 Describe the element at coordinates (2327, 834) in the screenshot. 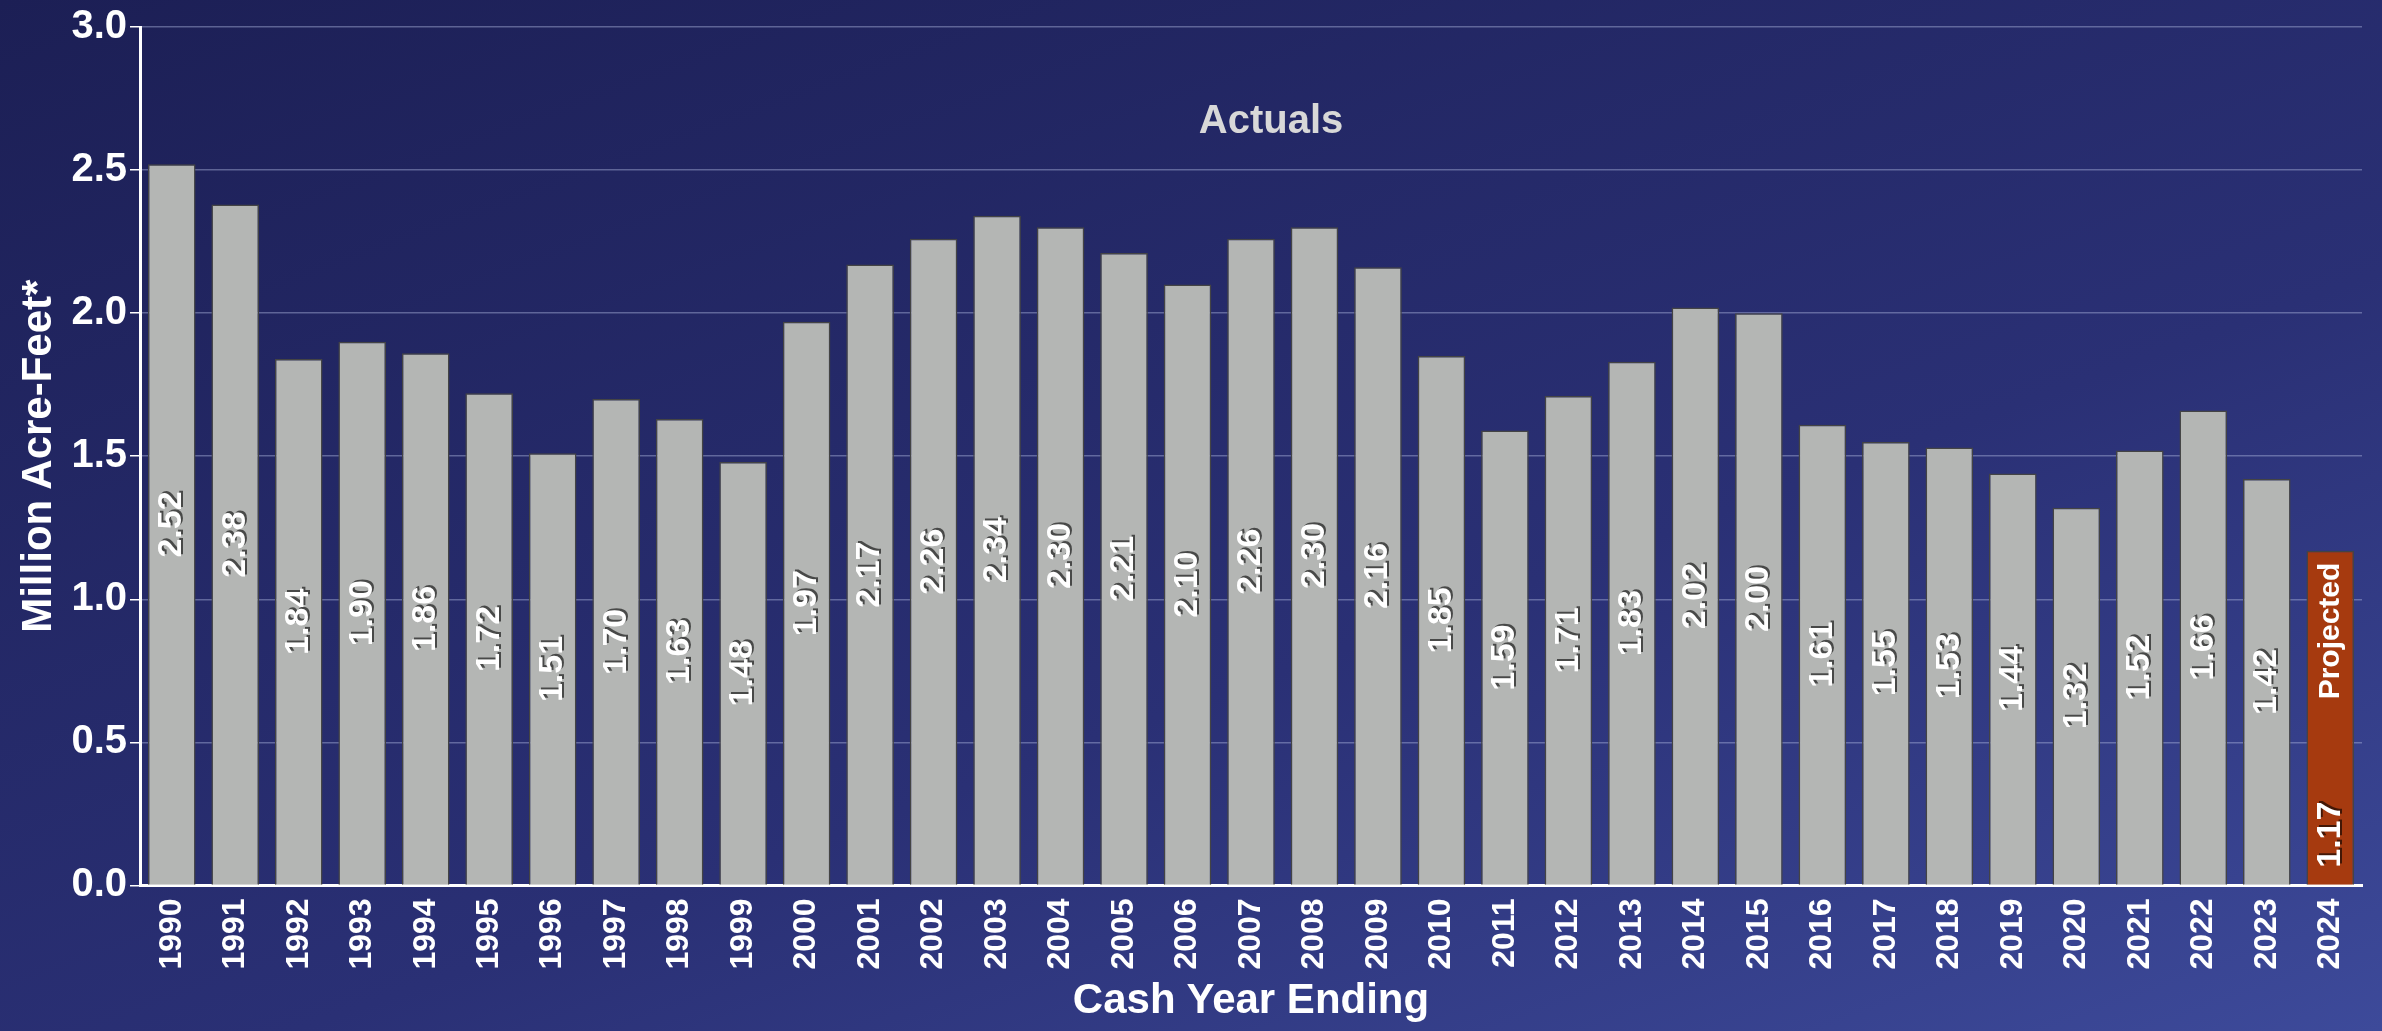

I see `data-label: 1.17` at that location.